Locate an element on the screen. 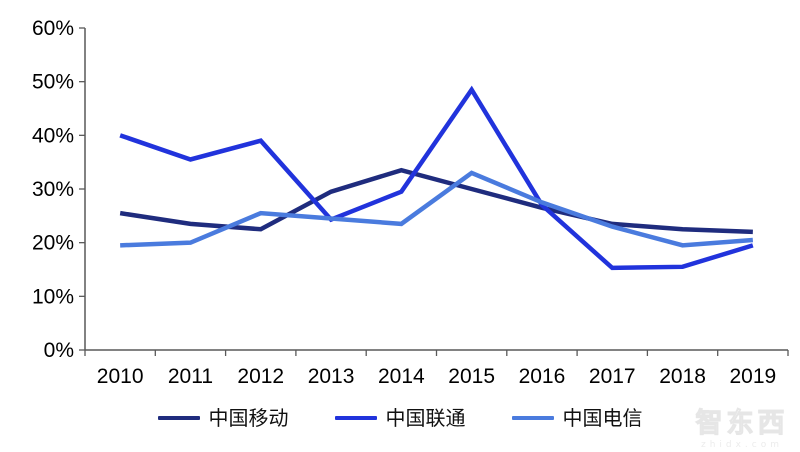  legend-label-china-unicom: 中国联通 is located at coordinates (425, 418).